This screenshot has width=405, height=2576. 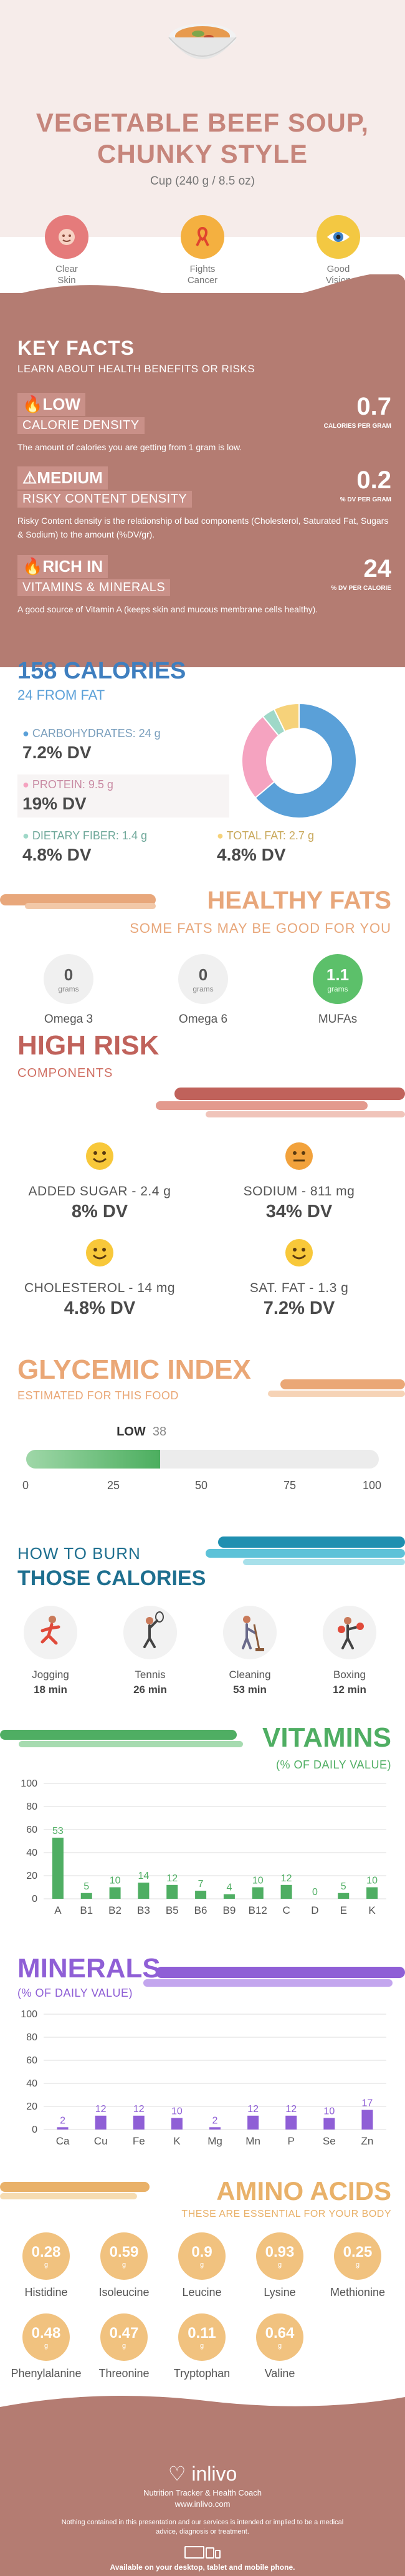 I want to click on x-tick-label: Mn, so click(x=253, y=2141).